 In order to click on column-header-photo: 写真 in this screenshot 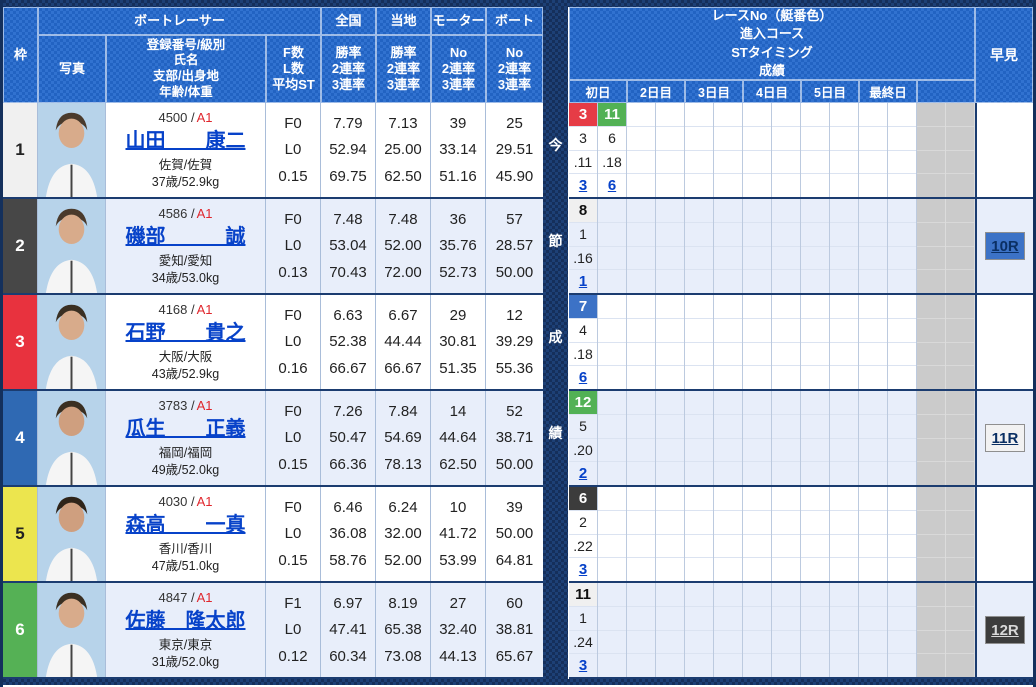, I will do `click(72, 69)`.